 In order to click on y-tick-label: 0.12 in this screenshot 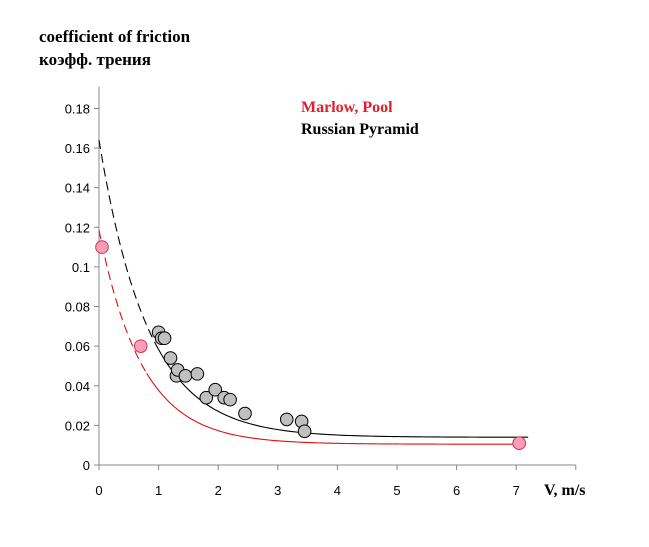, I will do `click(77, 227)`.